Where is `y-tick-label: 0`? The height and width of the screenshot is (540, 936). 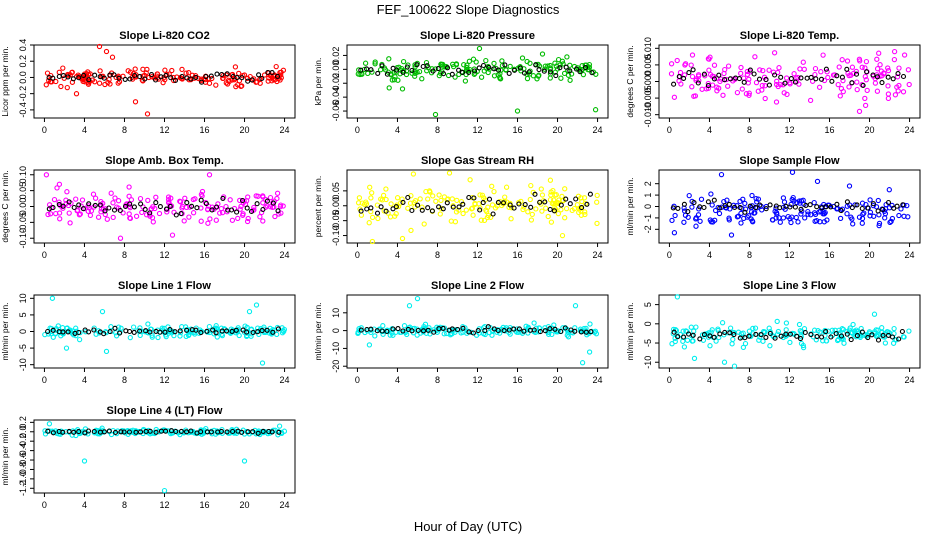
y-tick-label: 0 is located at coordinates (23, 331).